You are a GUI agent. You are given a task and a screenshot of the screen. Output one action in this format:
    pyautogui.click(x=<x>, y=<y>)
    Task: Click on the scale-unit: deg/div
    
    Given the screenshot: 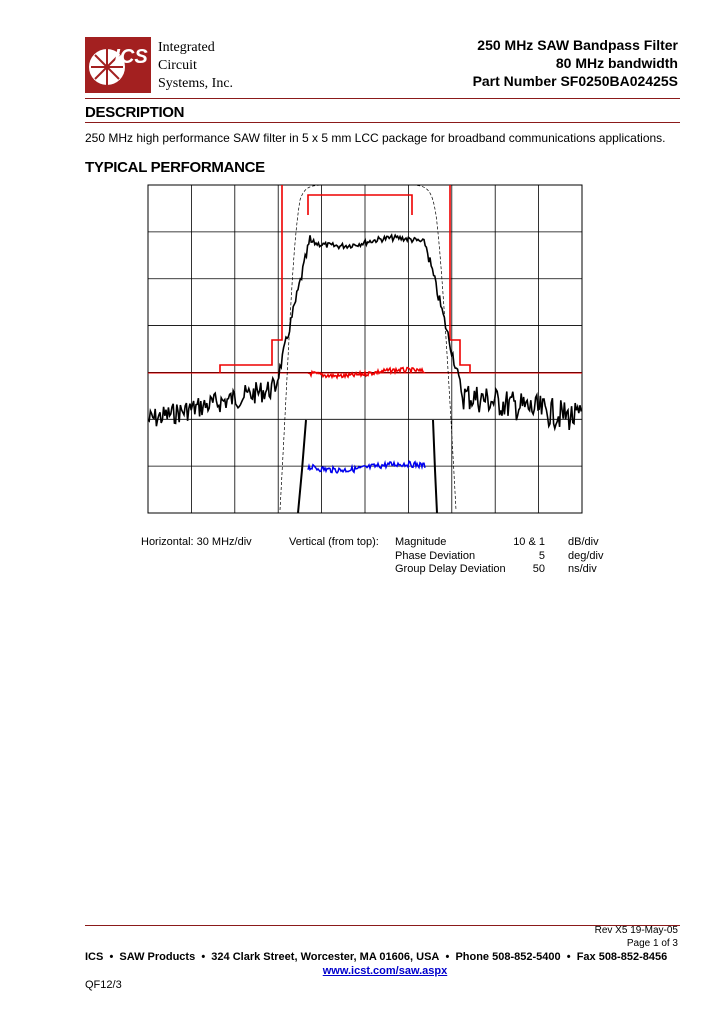 What is the action you would take?
    pyautogui.click(x=586, y=555)
    